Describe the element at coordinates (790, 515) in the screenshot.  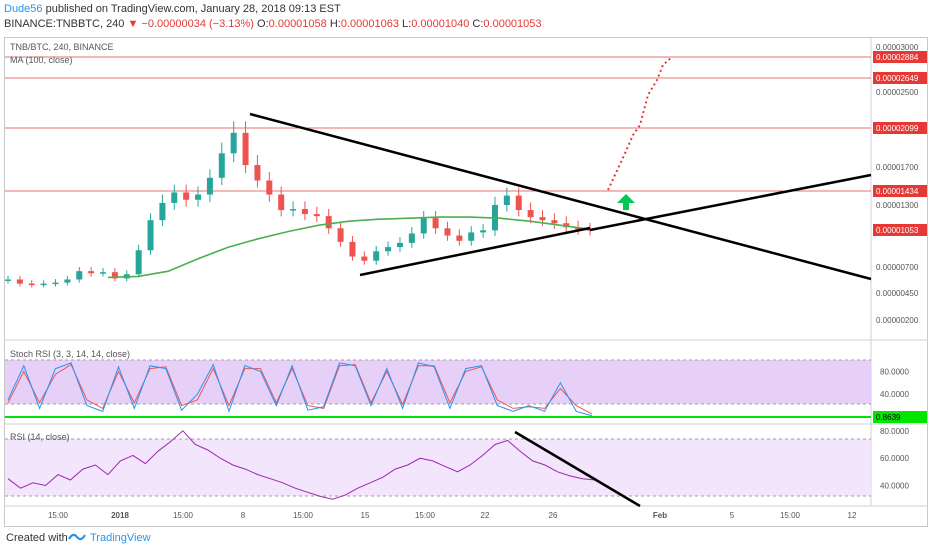
I see `time-tick-11: 15:00` at that location.